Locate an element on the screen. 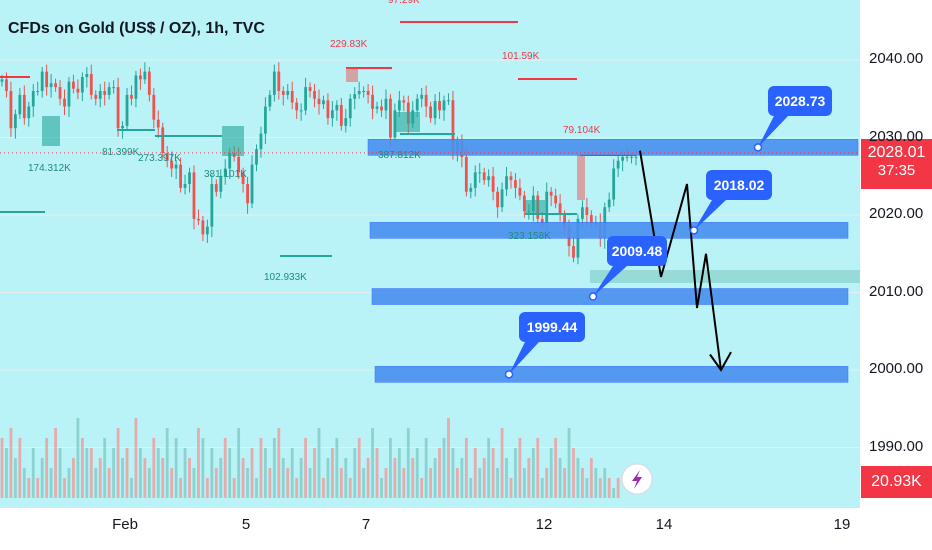  order-block is located at coordinates (352, 75).